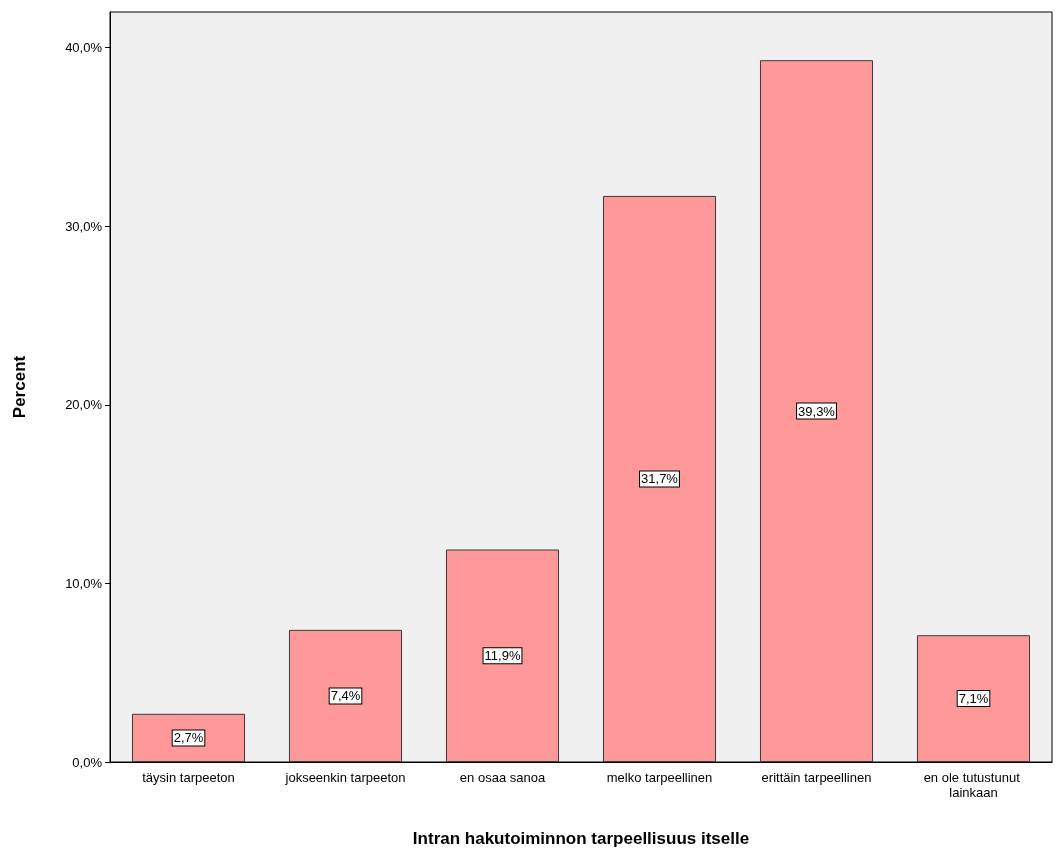 The height and width of the screenshot is (861, 1062). What do you see at coordinates (87, 762) in the screenshot?
I see `y-tick-label: 0,0%` at bounding box center [87, 762].